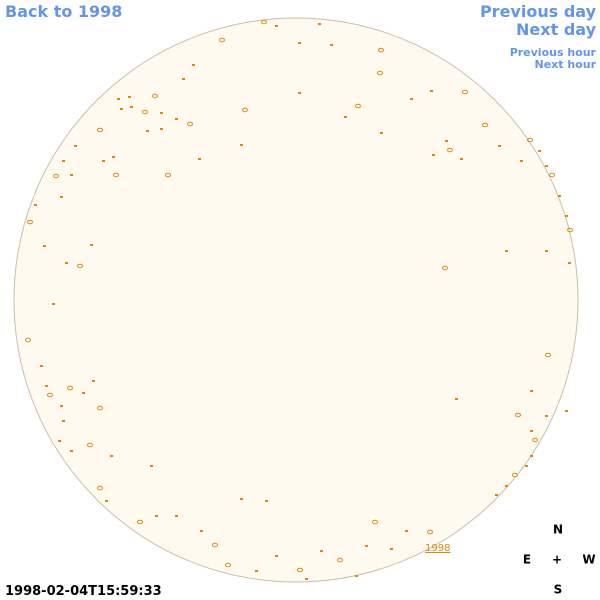  What do you see at coordinates (557, 560) in the screenshot?
I see `compass-center: +` at bounding box center [557, 560].